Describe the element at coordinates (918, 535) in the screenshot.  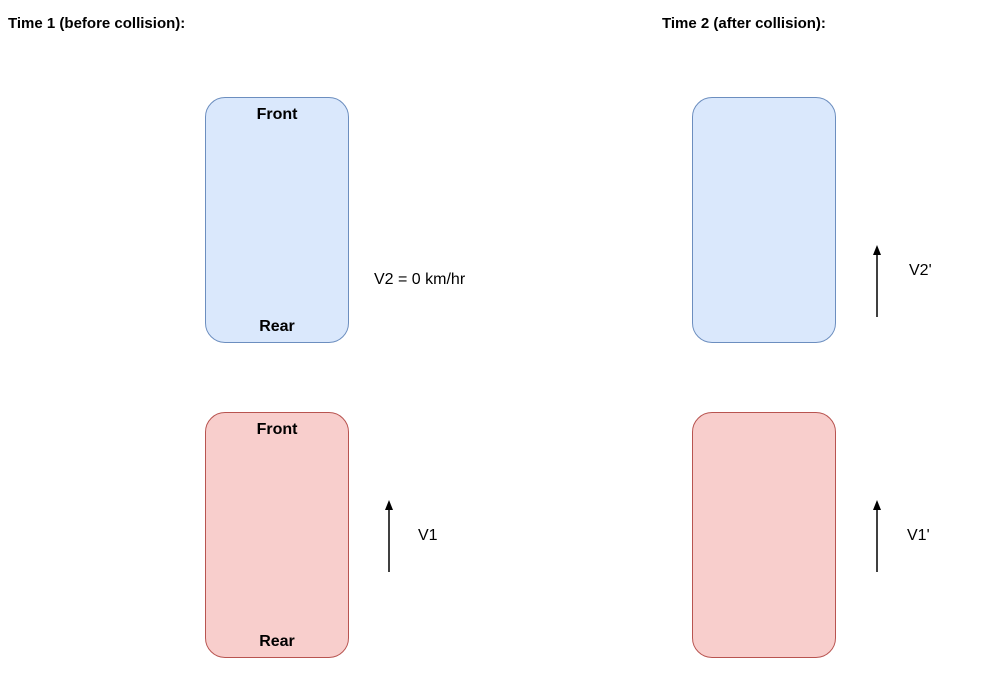
I see `time2-v1-label: V1'` at that location.